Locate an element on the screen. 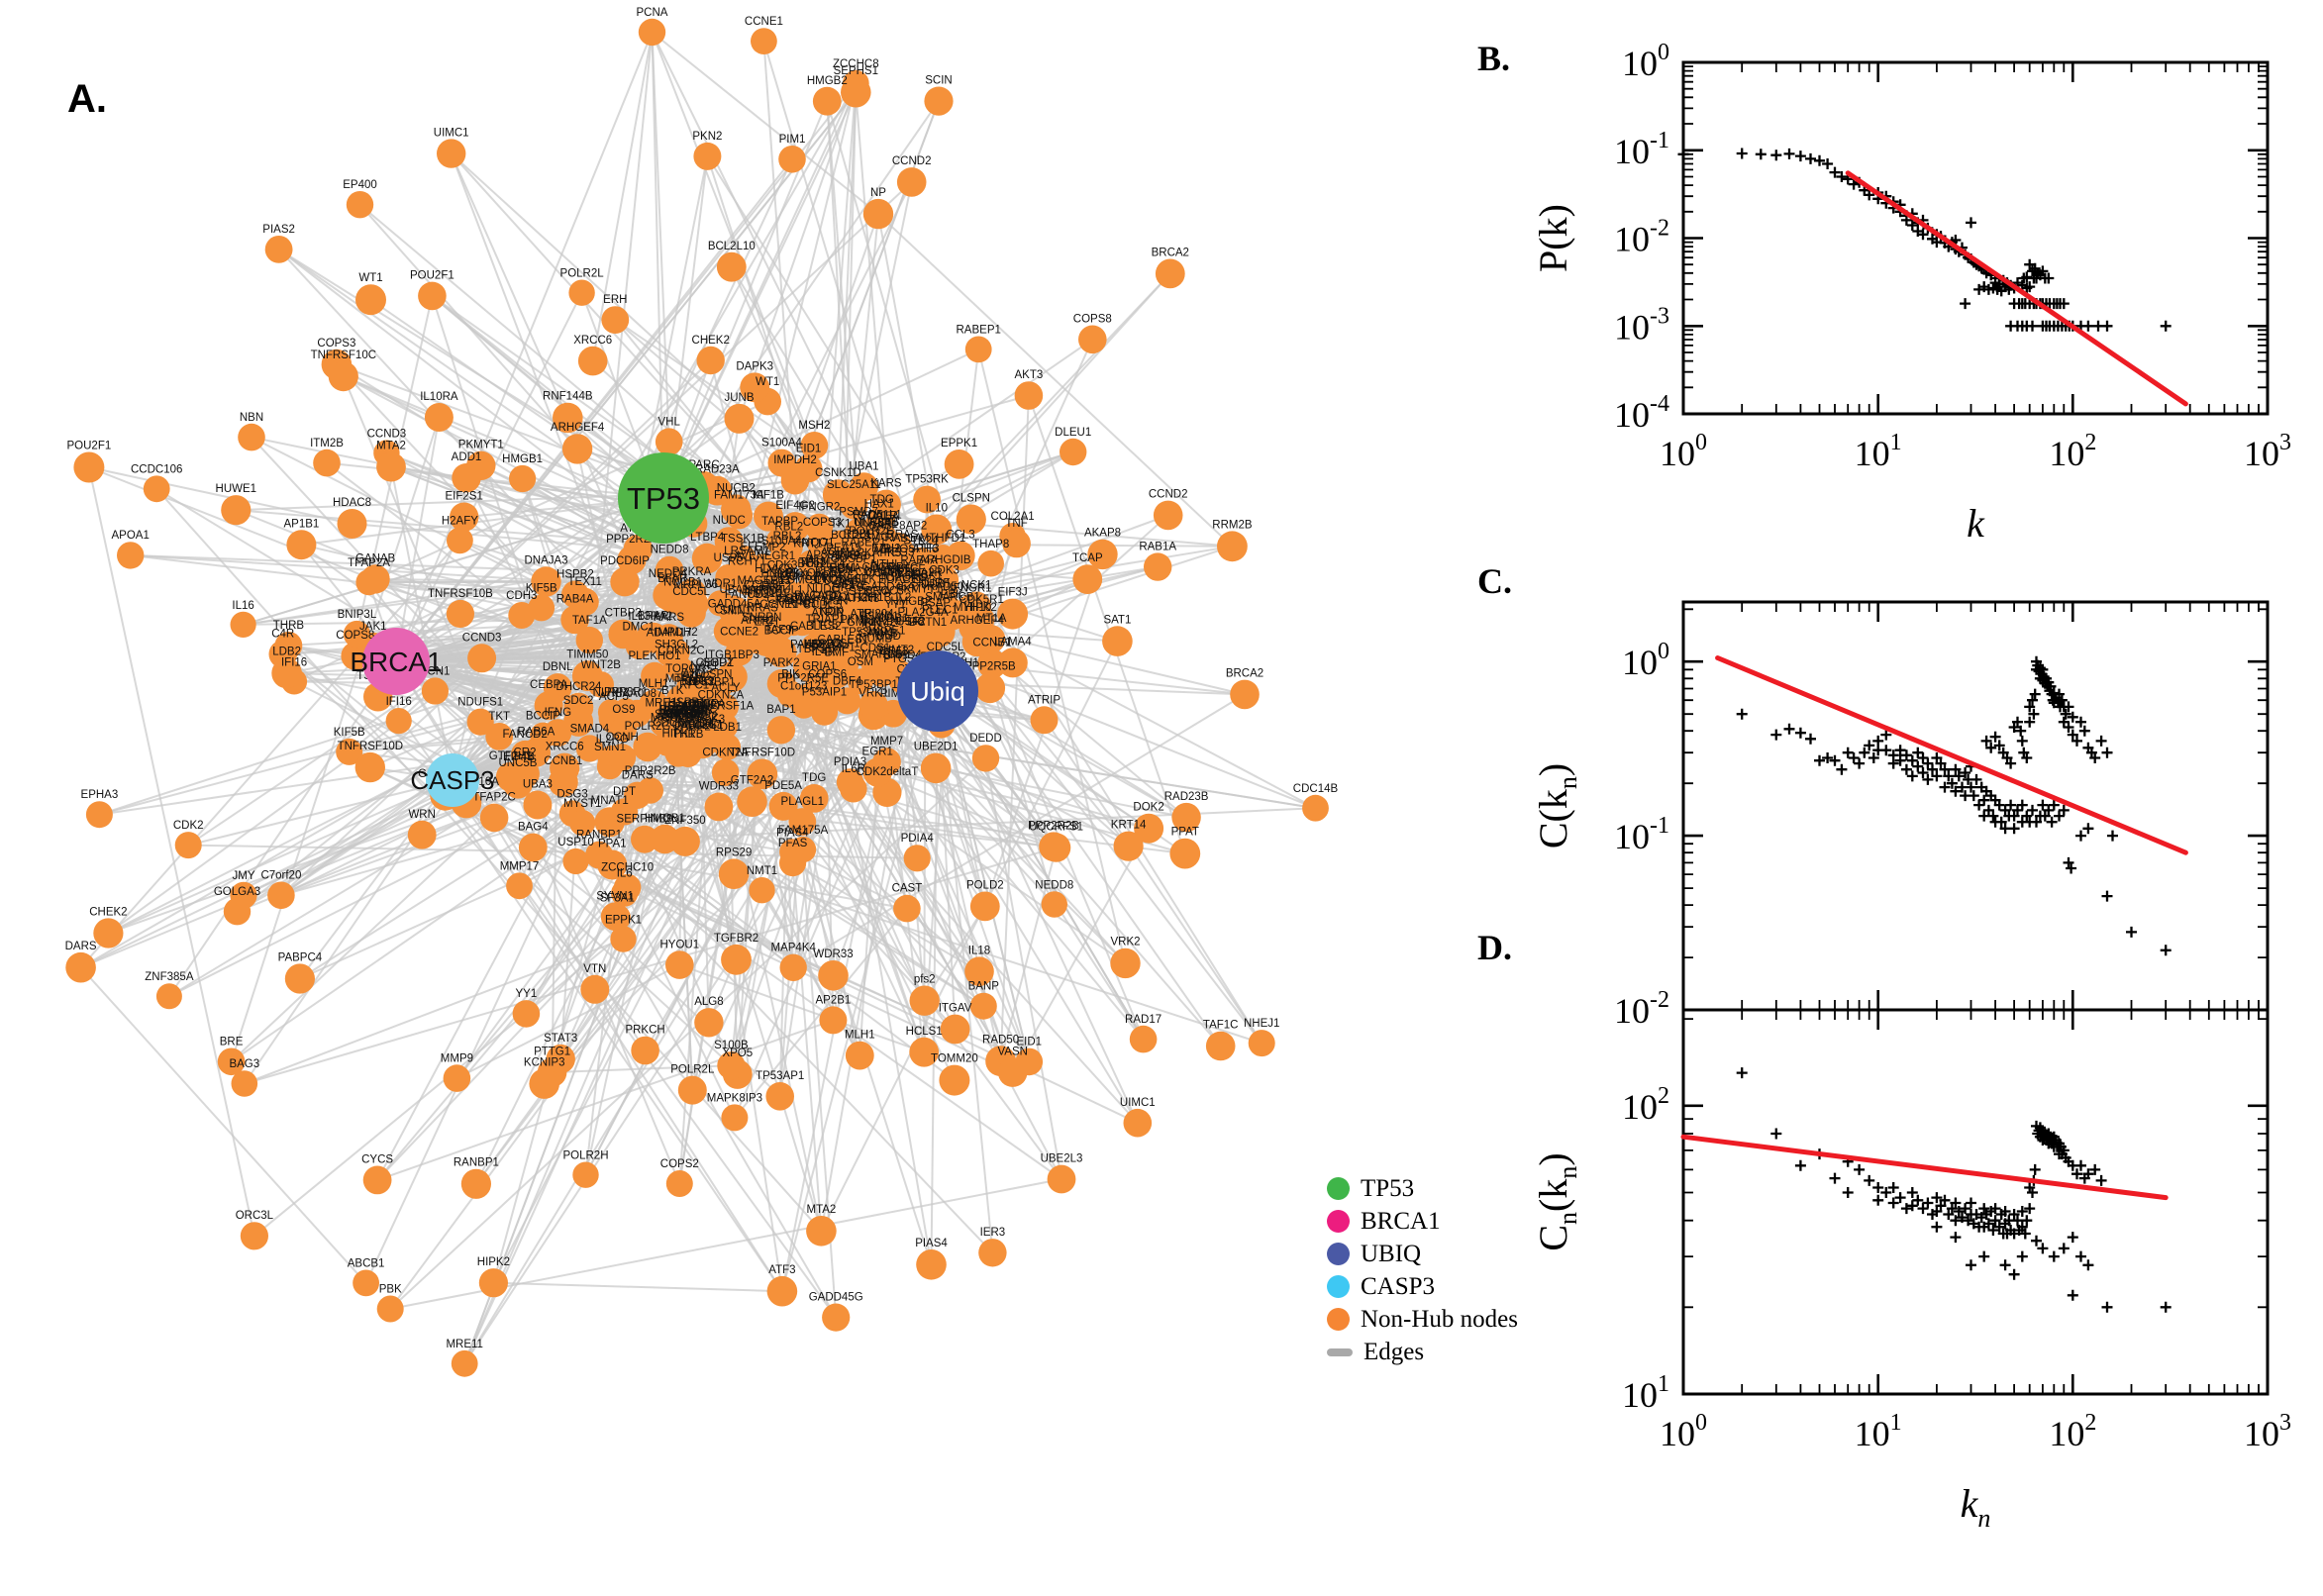 This screenshot has height=1596, width=2323. hub-node-brca1 is located at coordinates (396, 661).